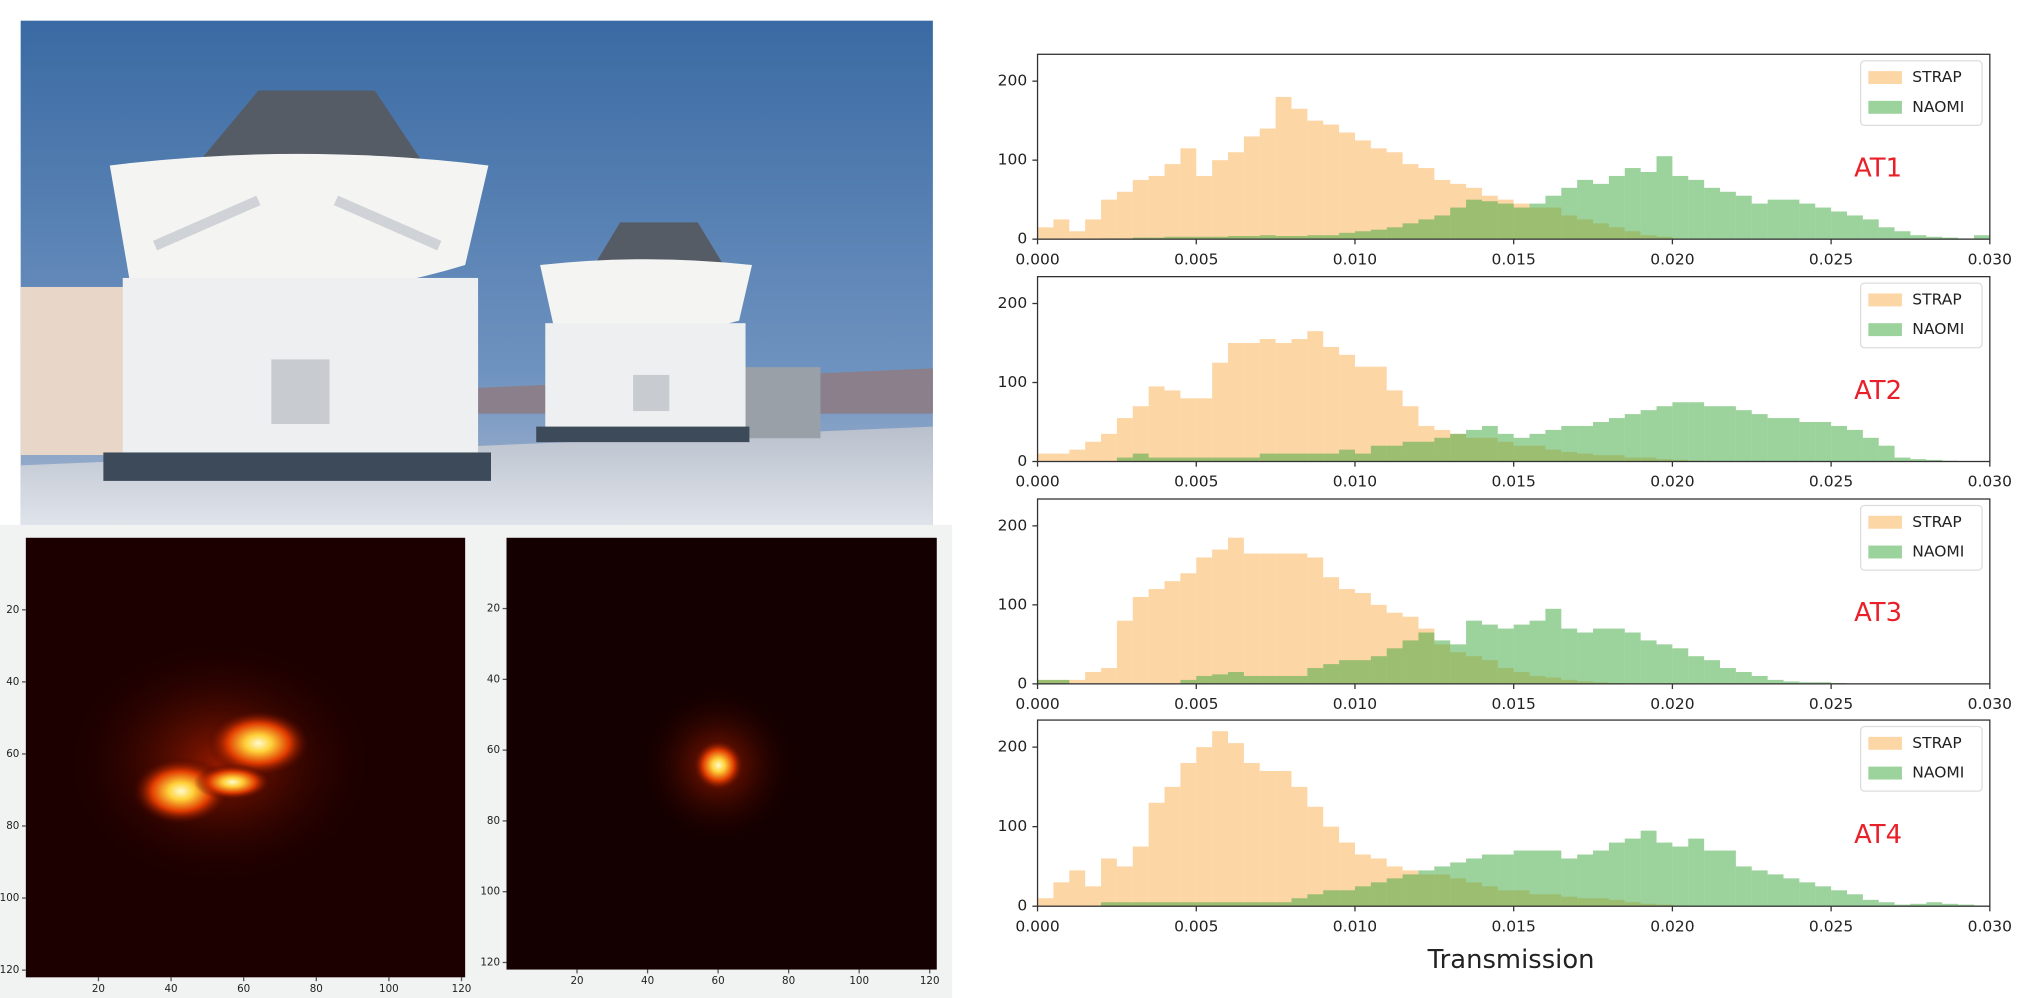  Describe the element at coordinates (243, 989) in the screenshot. I see `x-tick-label: 60` at that location.